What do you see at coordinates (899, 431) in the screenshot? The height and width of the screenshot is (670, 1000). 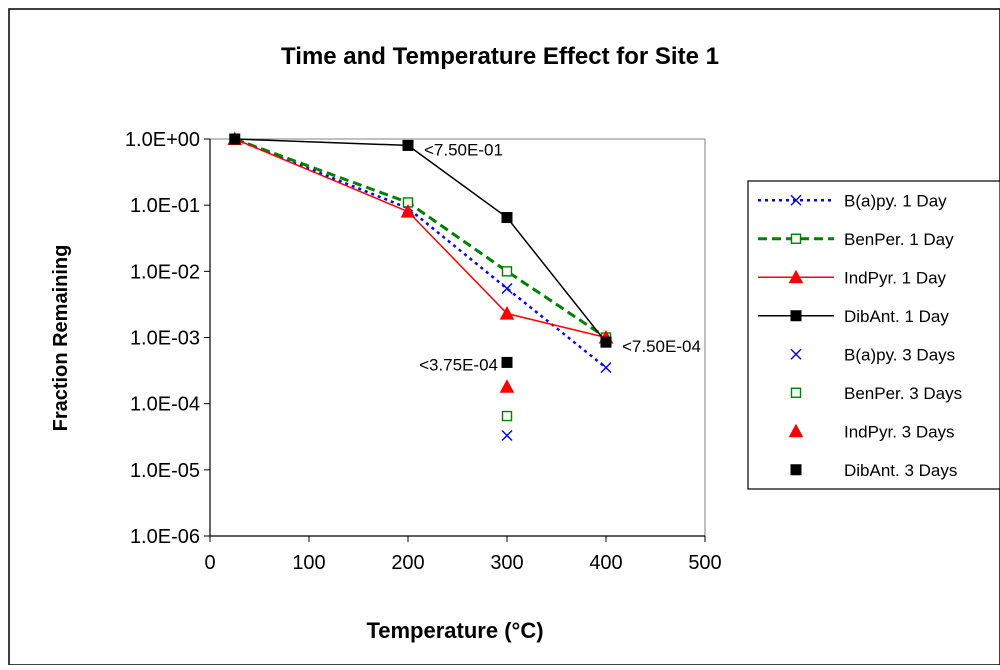 I see `legend-label: IndPyr. 3 Days` at bounding box center [899, 431].